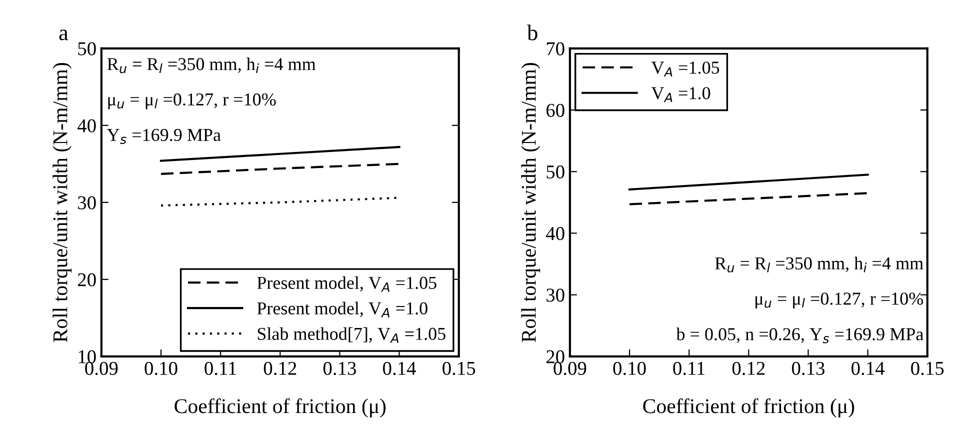 The image size is (966, 440). I want to click on annotation: Y$_{s}$ =169.9 MPa, so click(163, 136).